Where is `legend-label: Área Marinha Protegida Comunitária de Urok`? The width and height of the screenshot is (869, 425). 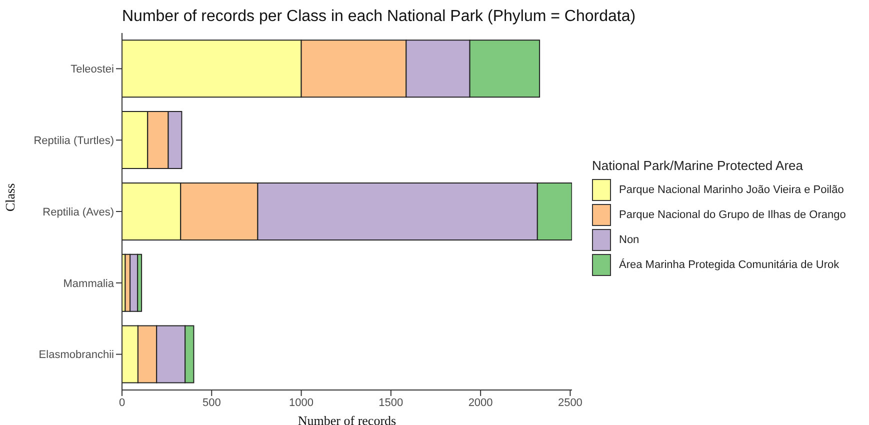
legend-label: Área Marinha Protegida Comunitária de Urok is located at coordinates (729, 264).